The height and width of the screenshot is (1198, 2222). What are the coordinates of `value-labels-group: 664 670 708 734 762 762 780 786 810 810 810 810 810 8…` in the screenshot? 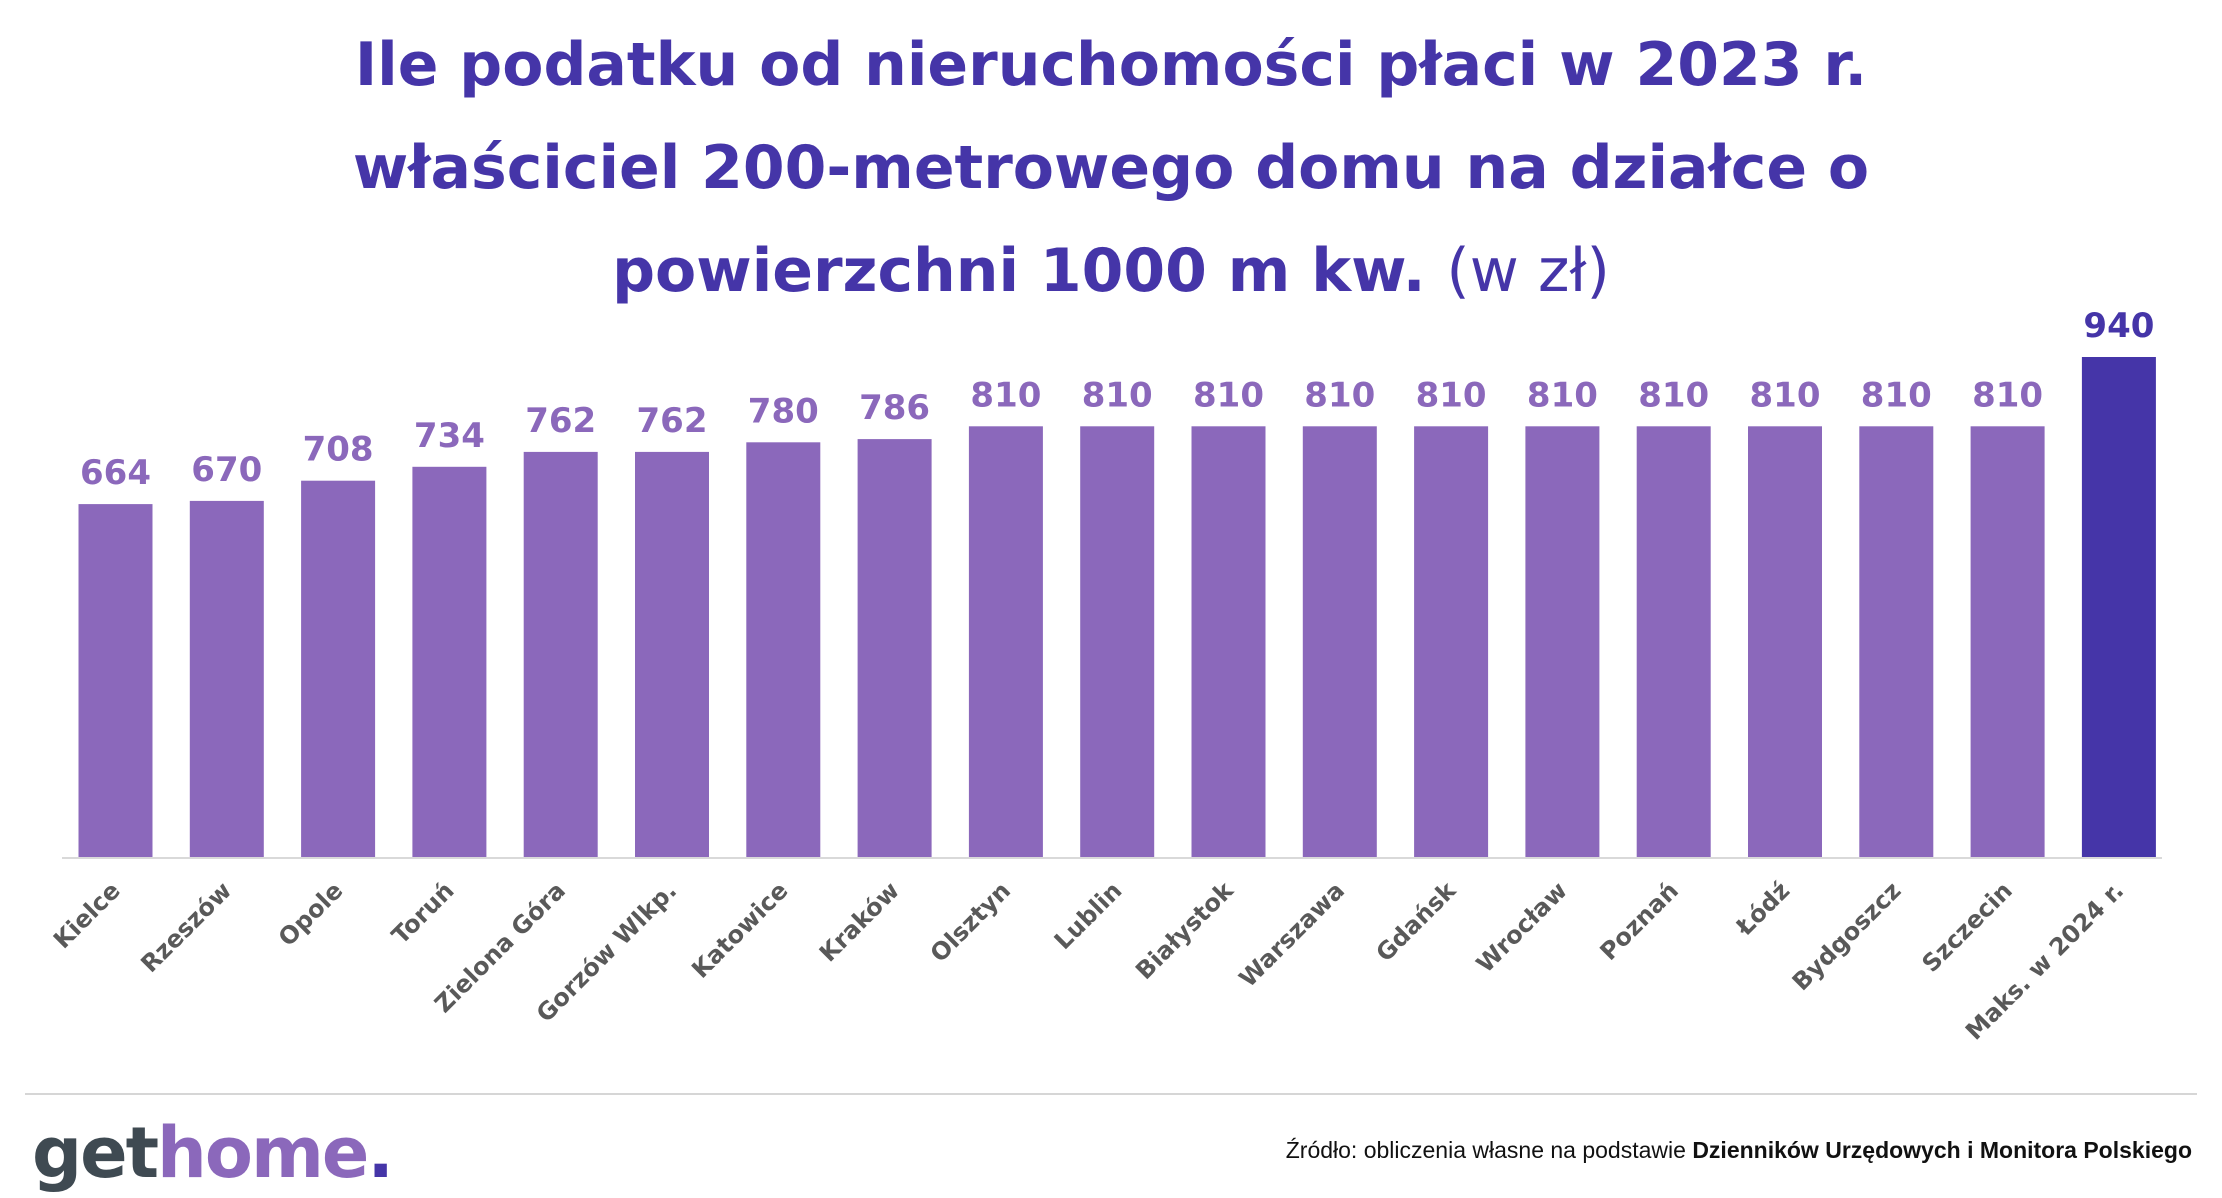 It's located at (1117, 399).